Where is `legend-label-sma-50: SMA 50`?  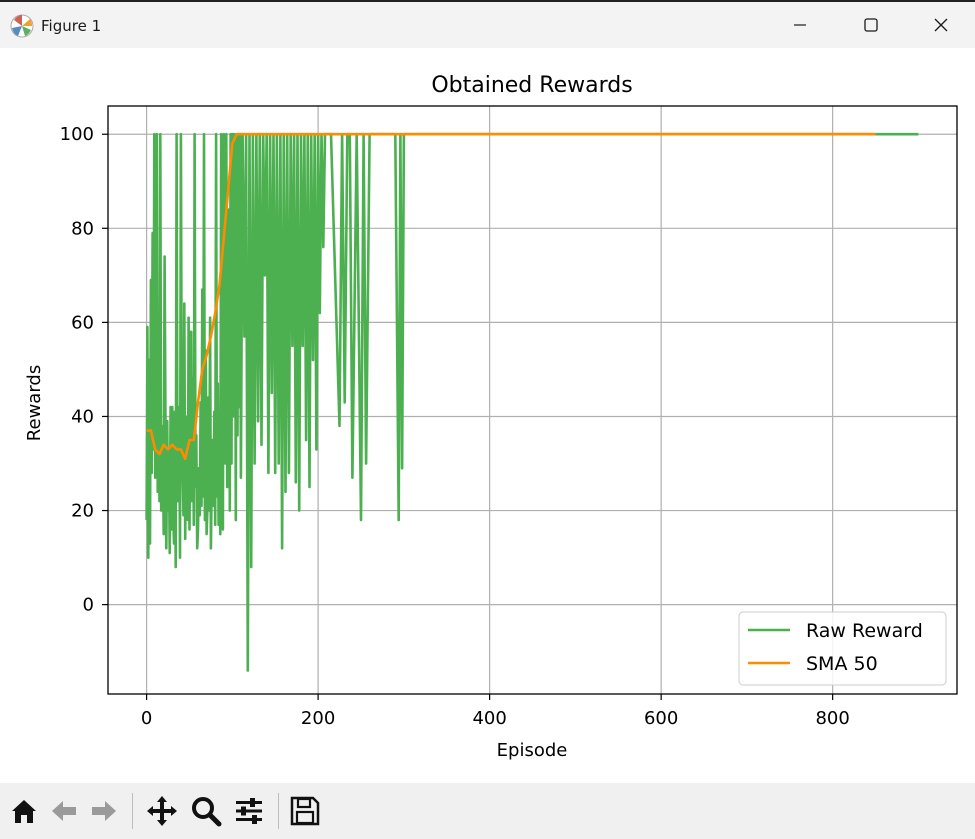
legend-label-sma-50: SMA 50 is located at coordinates (842, 664).